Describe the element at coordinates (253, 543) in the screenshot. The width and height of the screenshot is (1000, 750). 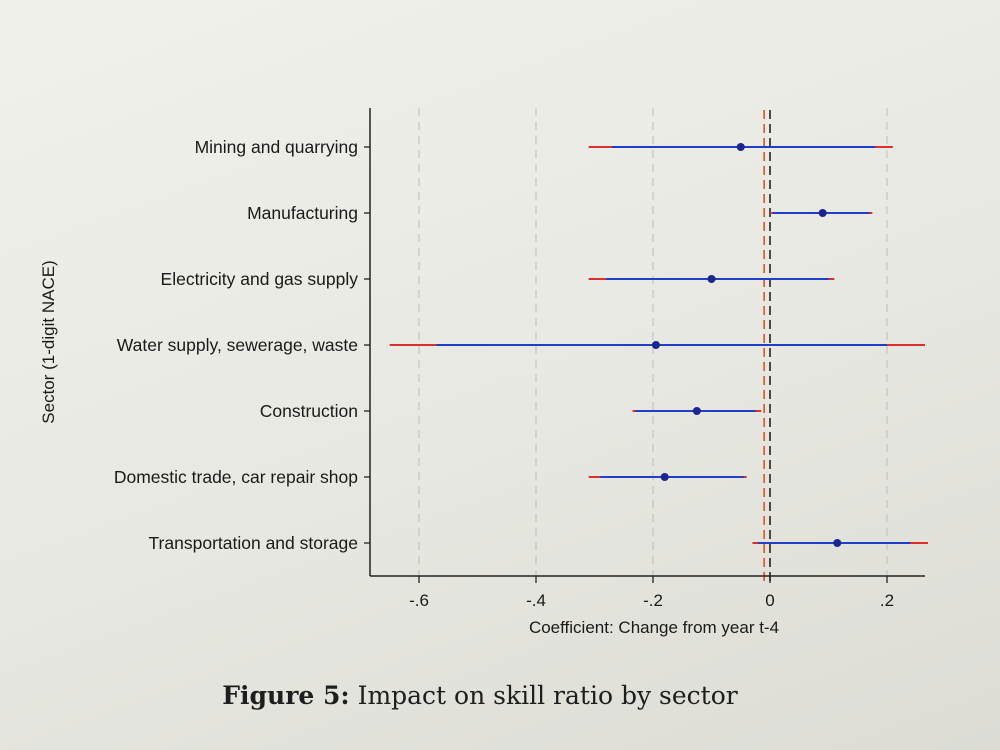
I see `sector-label: Transportation and storage` at that location.